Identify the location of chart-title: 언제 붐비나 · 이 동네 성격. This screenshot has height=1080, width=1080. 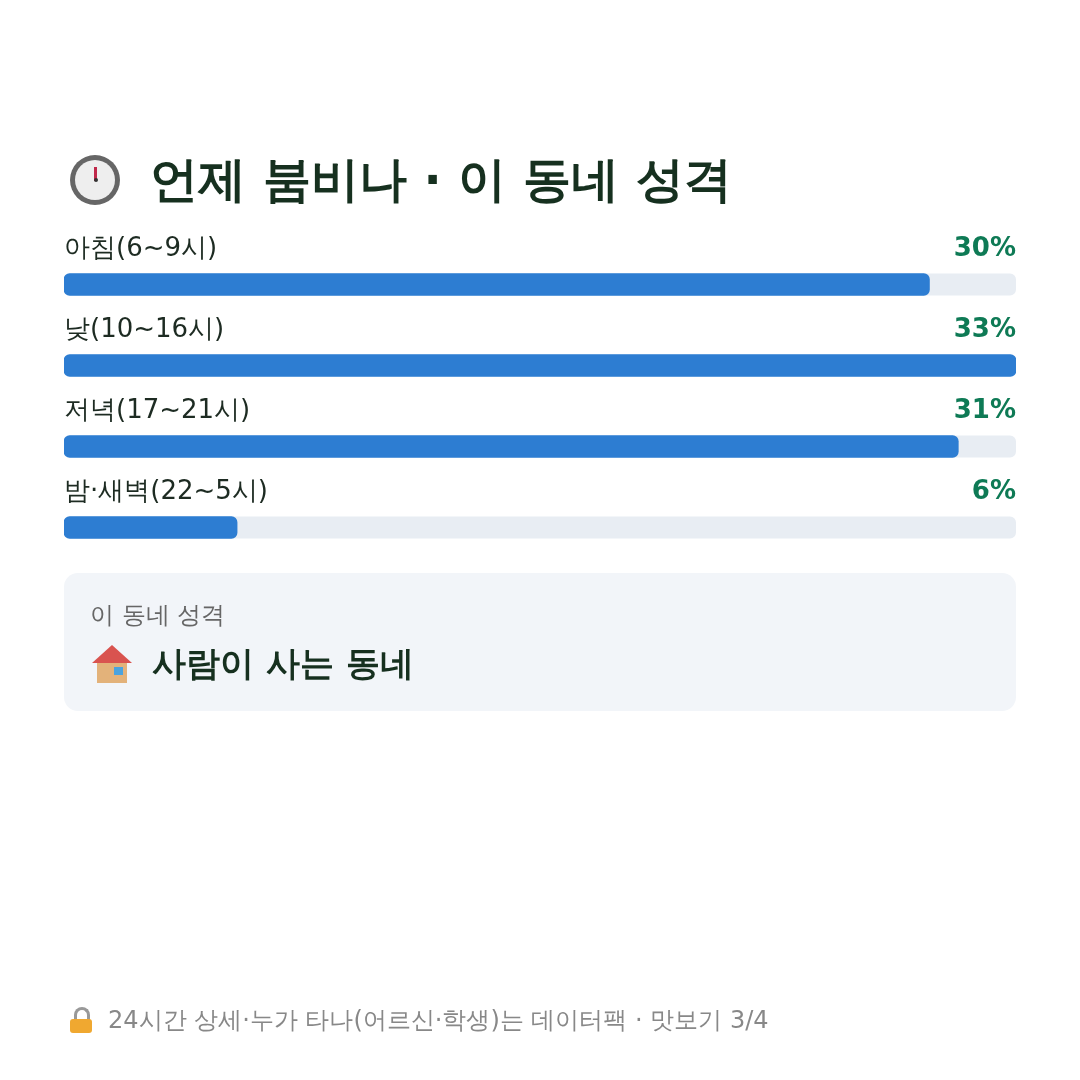
(441, 179).